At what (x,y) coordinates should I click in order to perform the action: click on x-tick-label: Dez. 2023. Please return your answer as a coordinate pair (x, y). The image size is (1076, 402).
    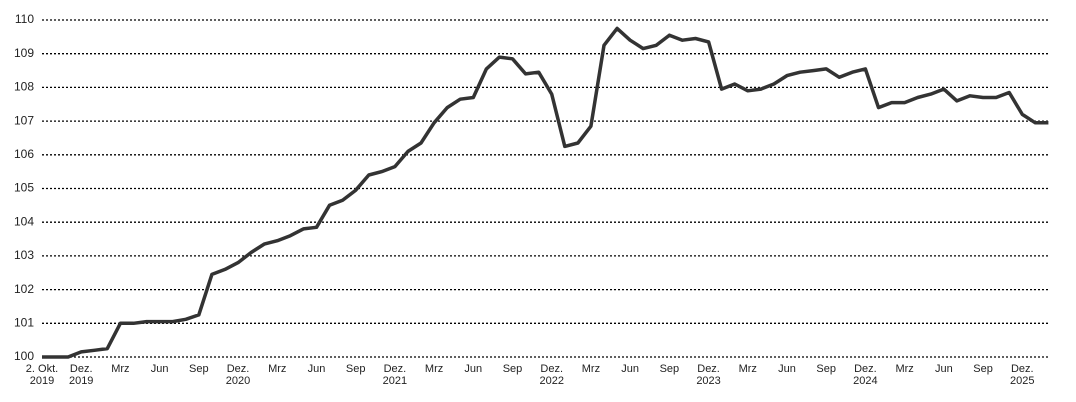
    Looking at the image, I should click on (708, 375).